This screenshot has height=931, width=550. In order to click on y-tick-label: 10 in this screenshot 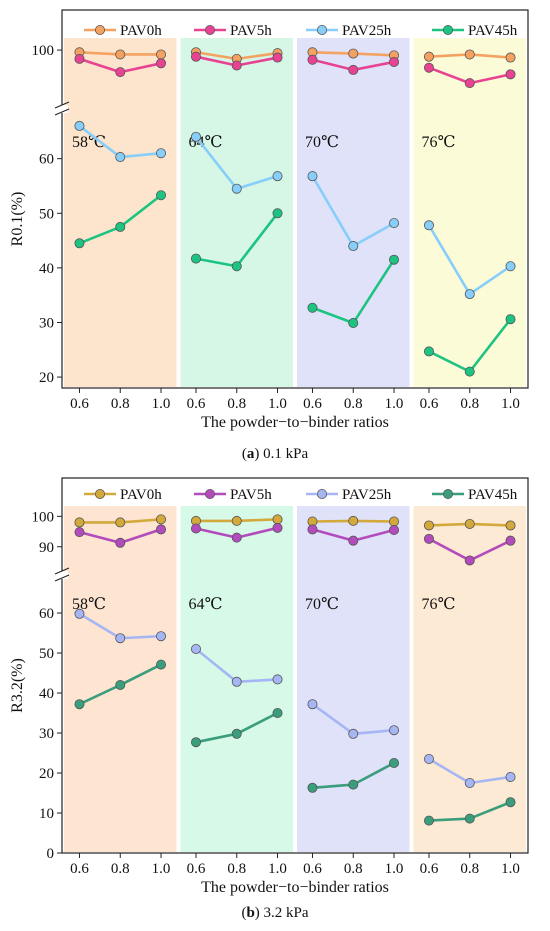, I will do `click(46, 814)`.